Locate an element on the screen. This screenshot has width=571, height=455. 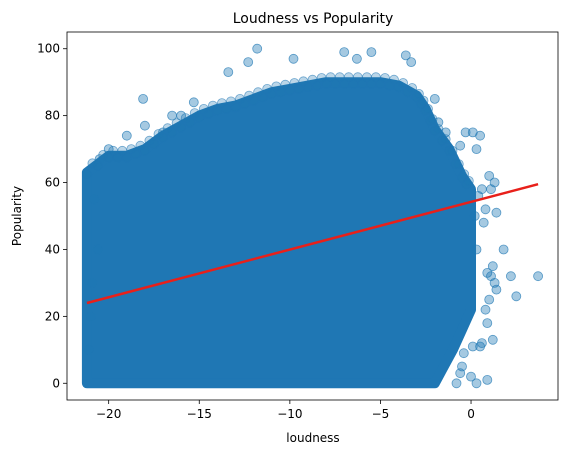
x-tick-label: −10 is located at coordinates (289, 414).